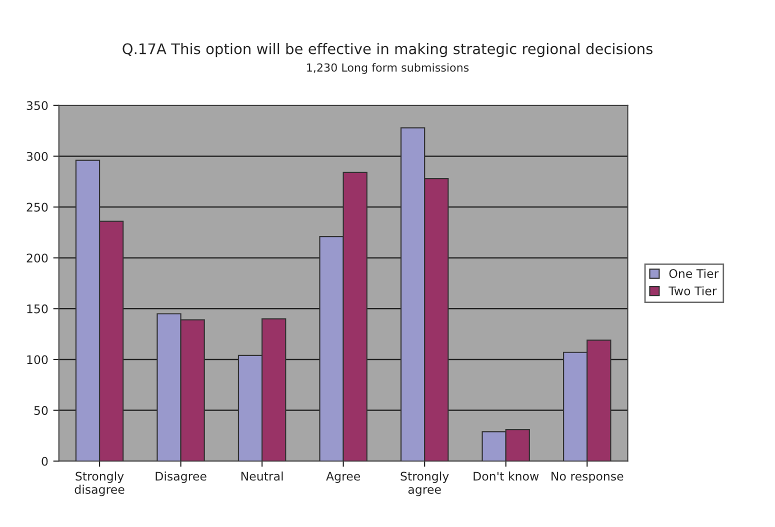 The height and width of the screenshot is (527, 775). What do you see at coordinates (506, 476) in the screenshot?
I see `x-tick-label: Don't know` at bounding box center [506, 476].